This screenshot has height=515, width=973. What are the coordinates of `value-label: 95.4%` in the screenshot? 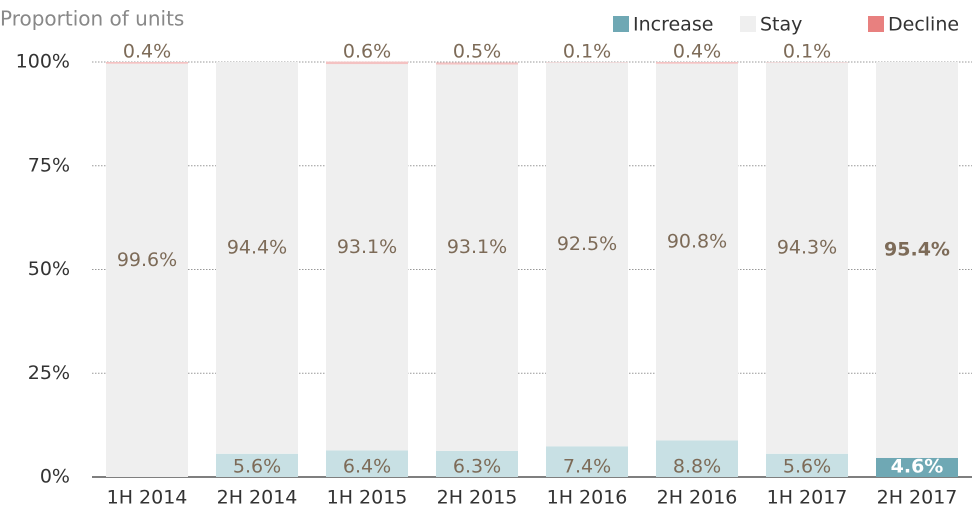 It's located at (917, 249).